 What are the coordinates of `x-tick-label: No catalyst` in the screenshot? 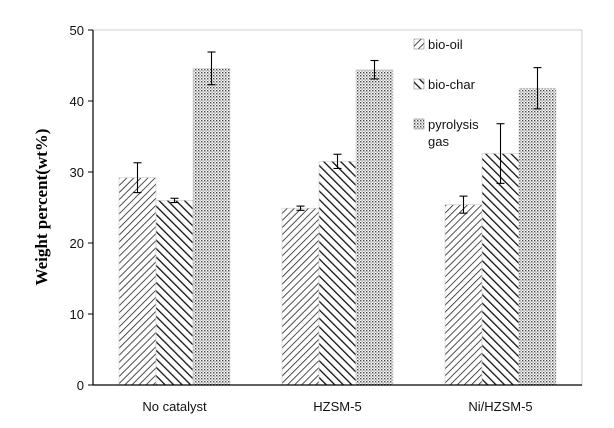 It's located at (174, 406).